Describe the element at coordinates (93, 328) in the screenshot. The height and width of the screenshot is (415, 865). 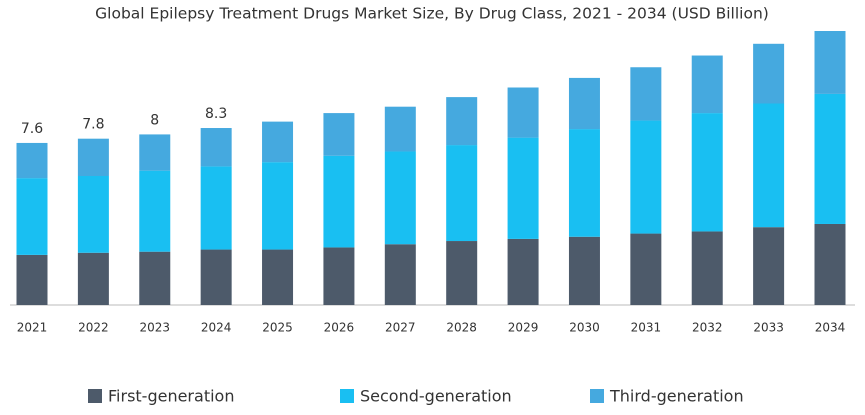
I see `x-tick-label: 2022` at that location.